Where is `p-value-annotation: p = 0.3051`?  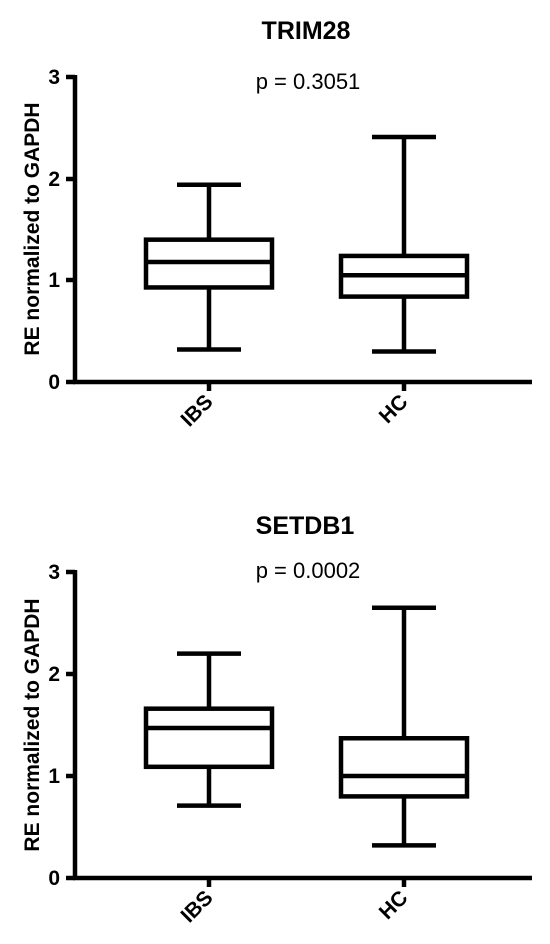
p-value-annotation: p = 0.3051 is located at coordinates (308, 81).